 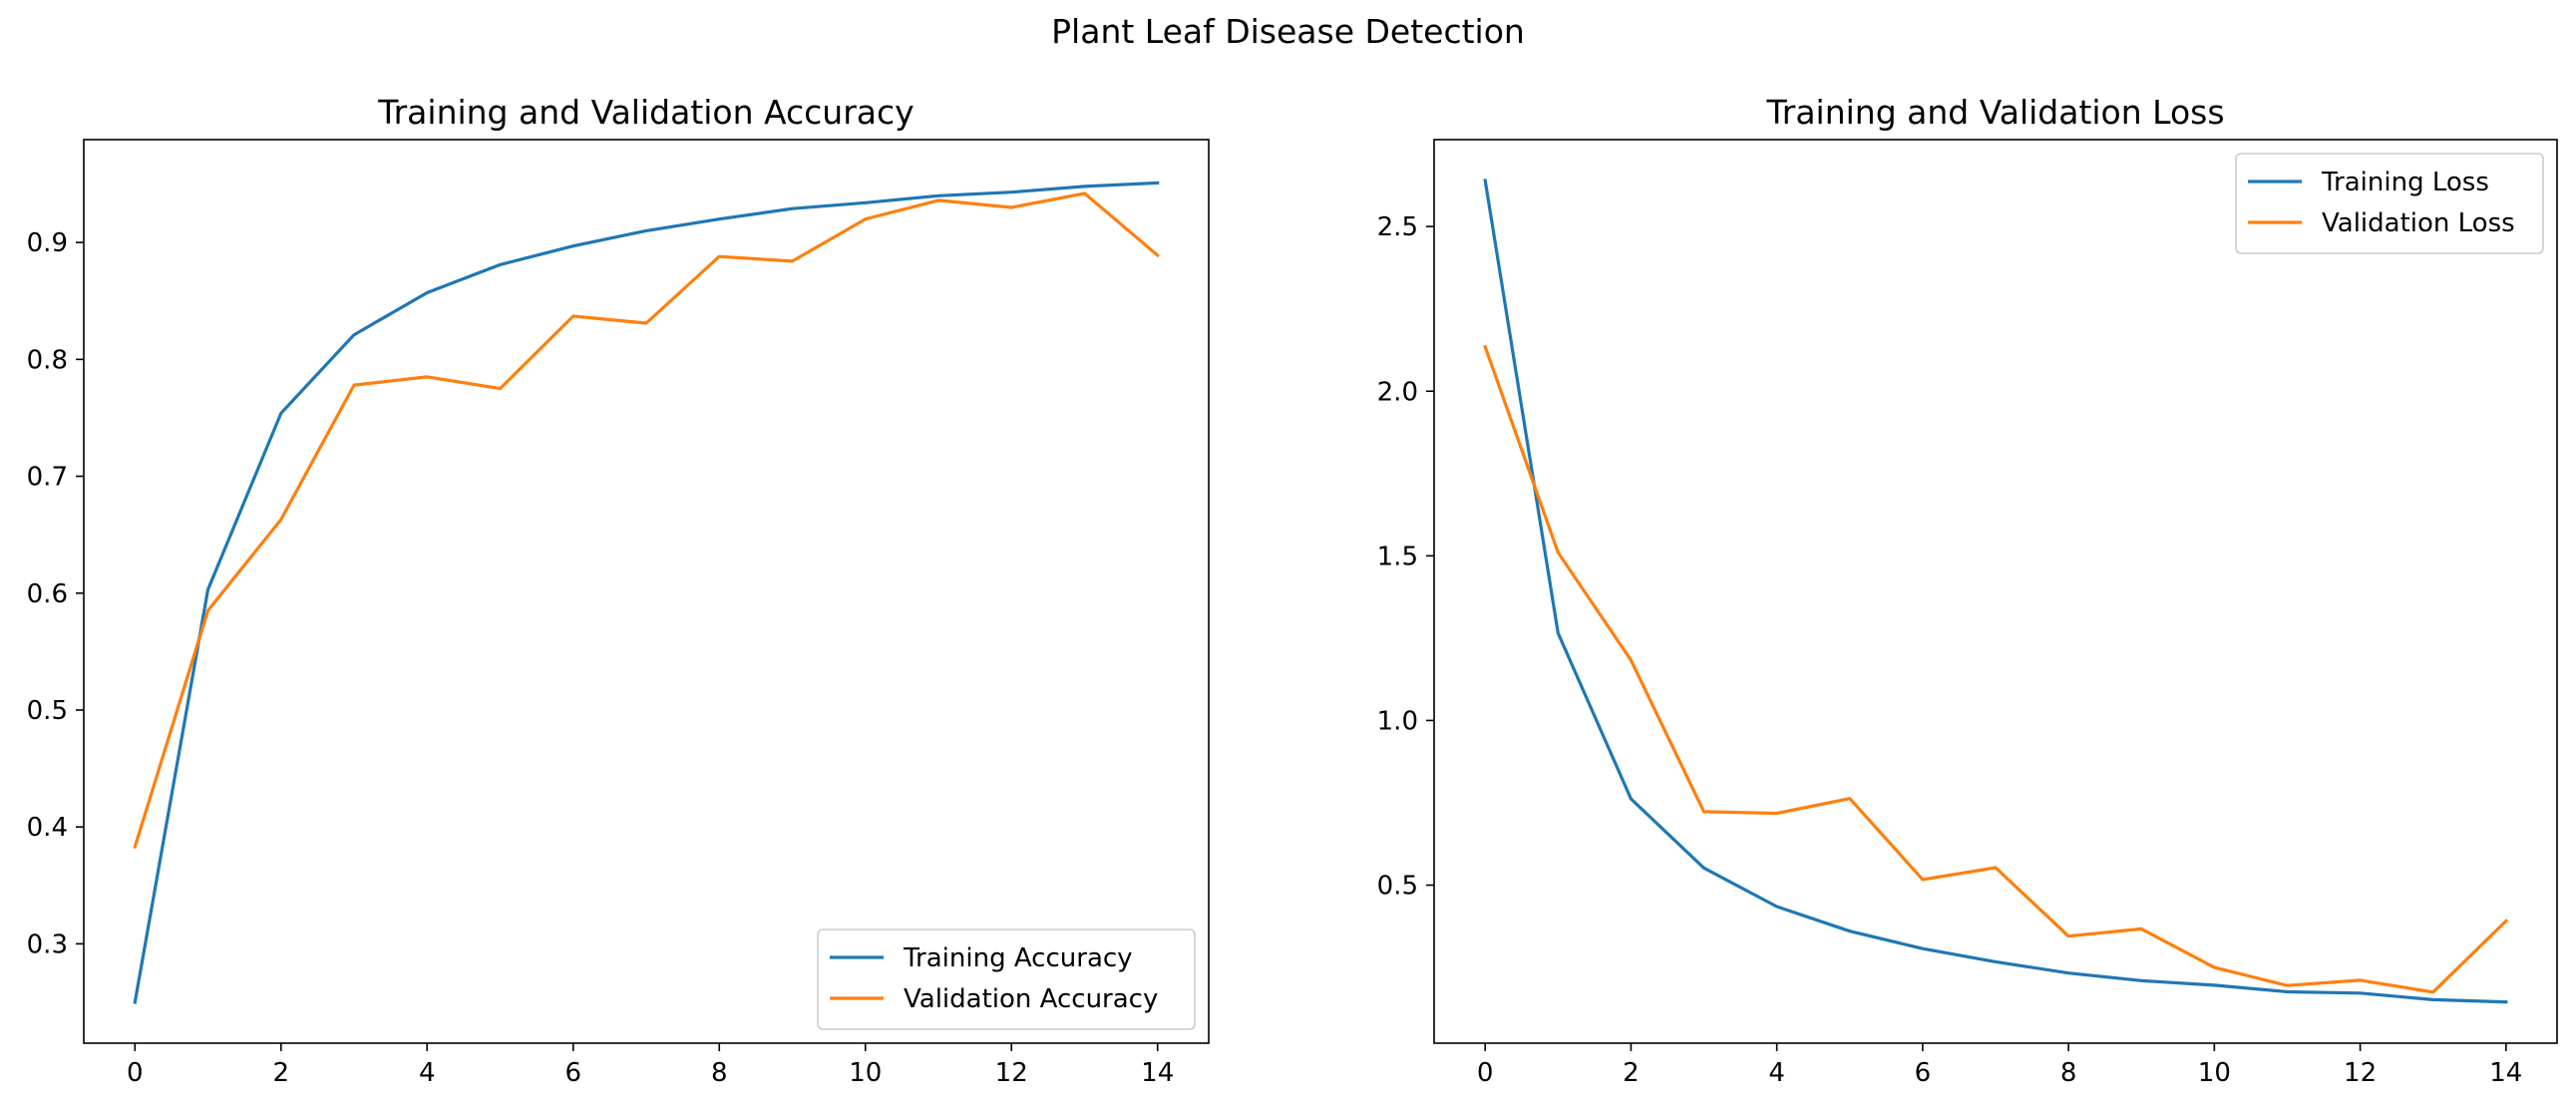 What do you see at coordinates (572, 1073) in the screenshot?
I see `chart-1-xtick-label: 6` at bounding box center [572, 1073].